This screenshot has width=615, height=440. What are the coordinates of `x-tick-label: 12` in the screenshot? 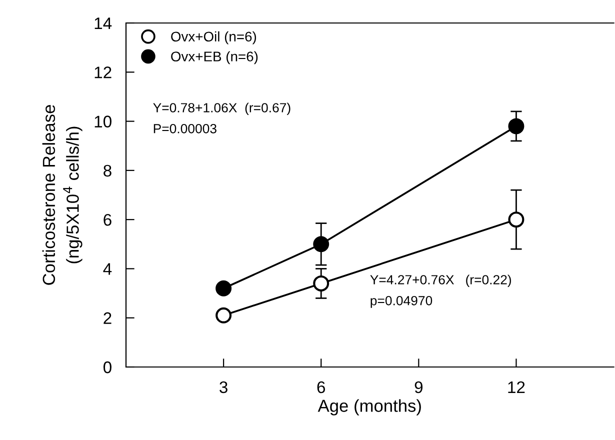 It's located at (516, 387).